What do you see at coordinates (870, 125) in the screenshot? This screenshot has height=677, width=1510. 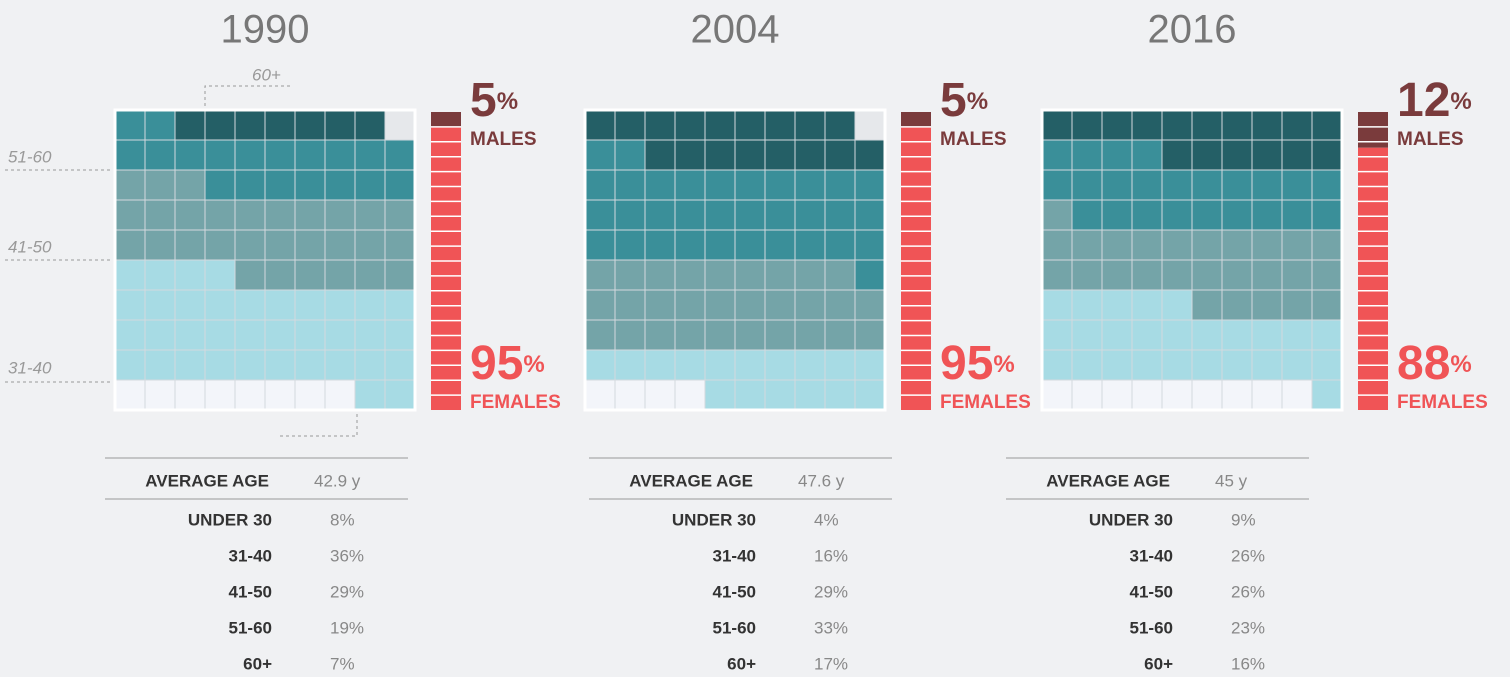 I see `waffle-empty-cell` at bounding box center [870, 125].